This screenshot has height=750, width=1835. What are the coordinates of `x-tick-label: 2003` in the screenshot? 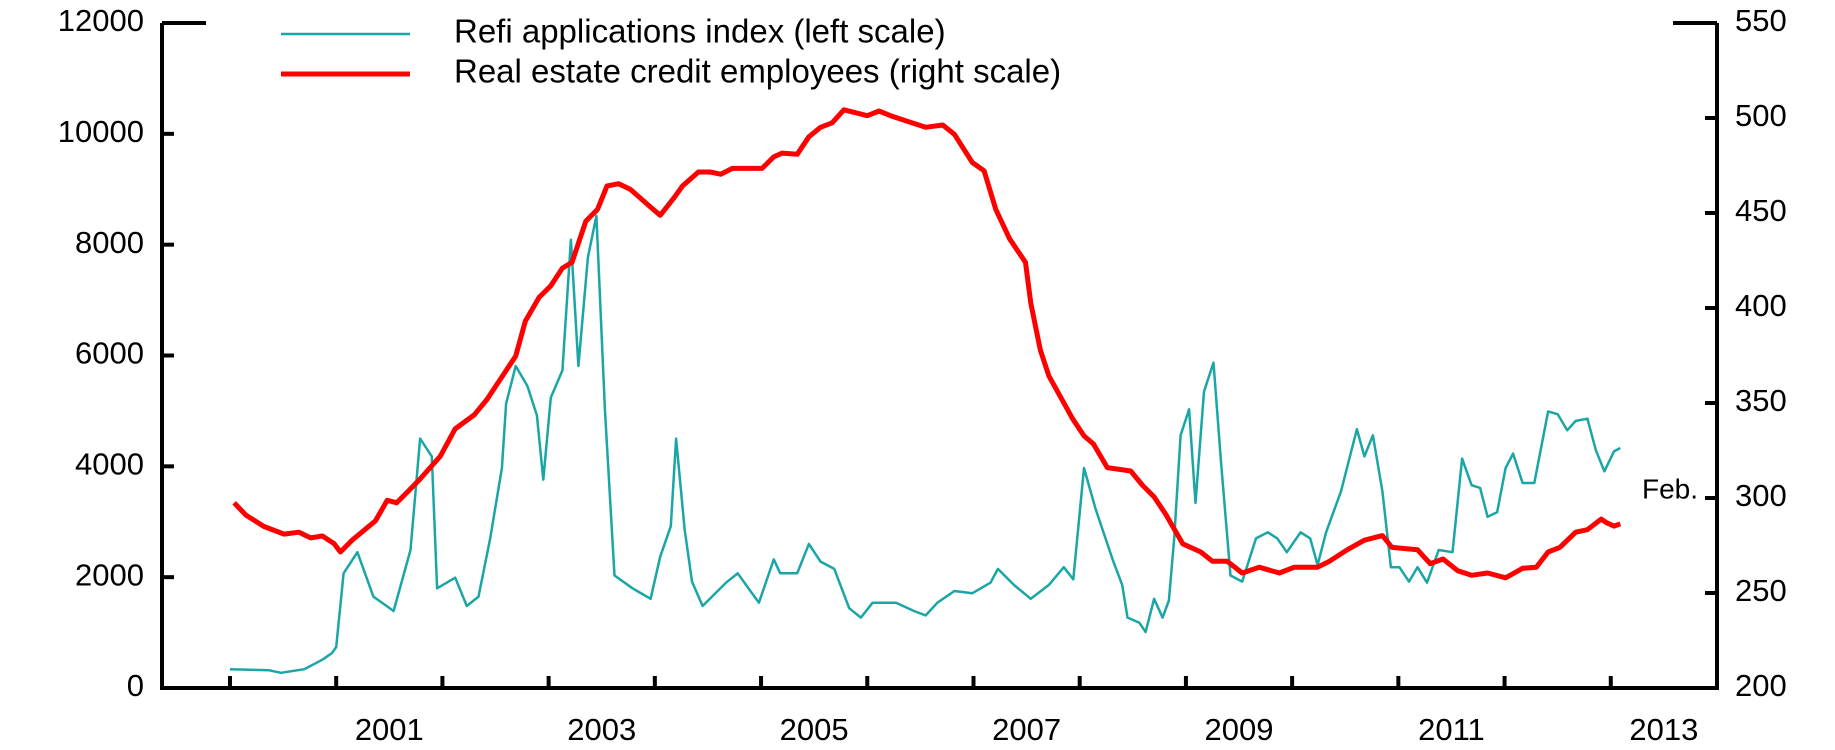 It's located at (601, 729).